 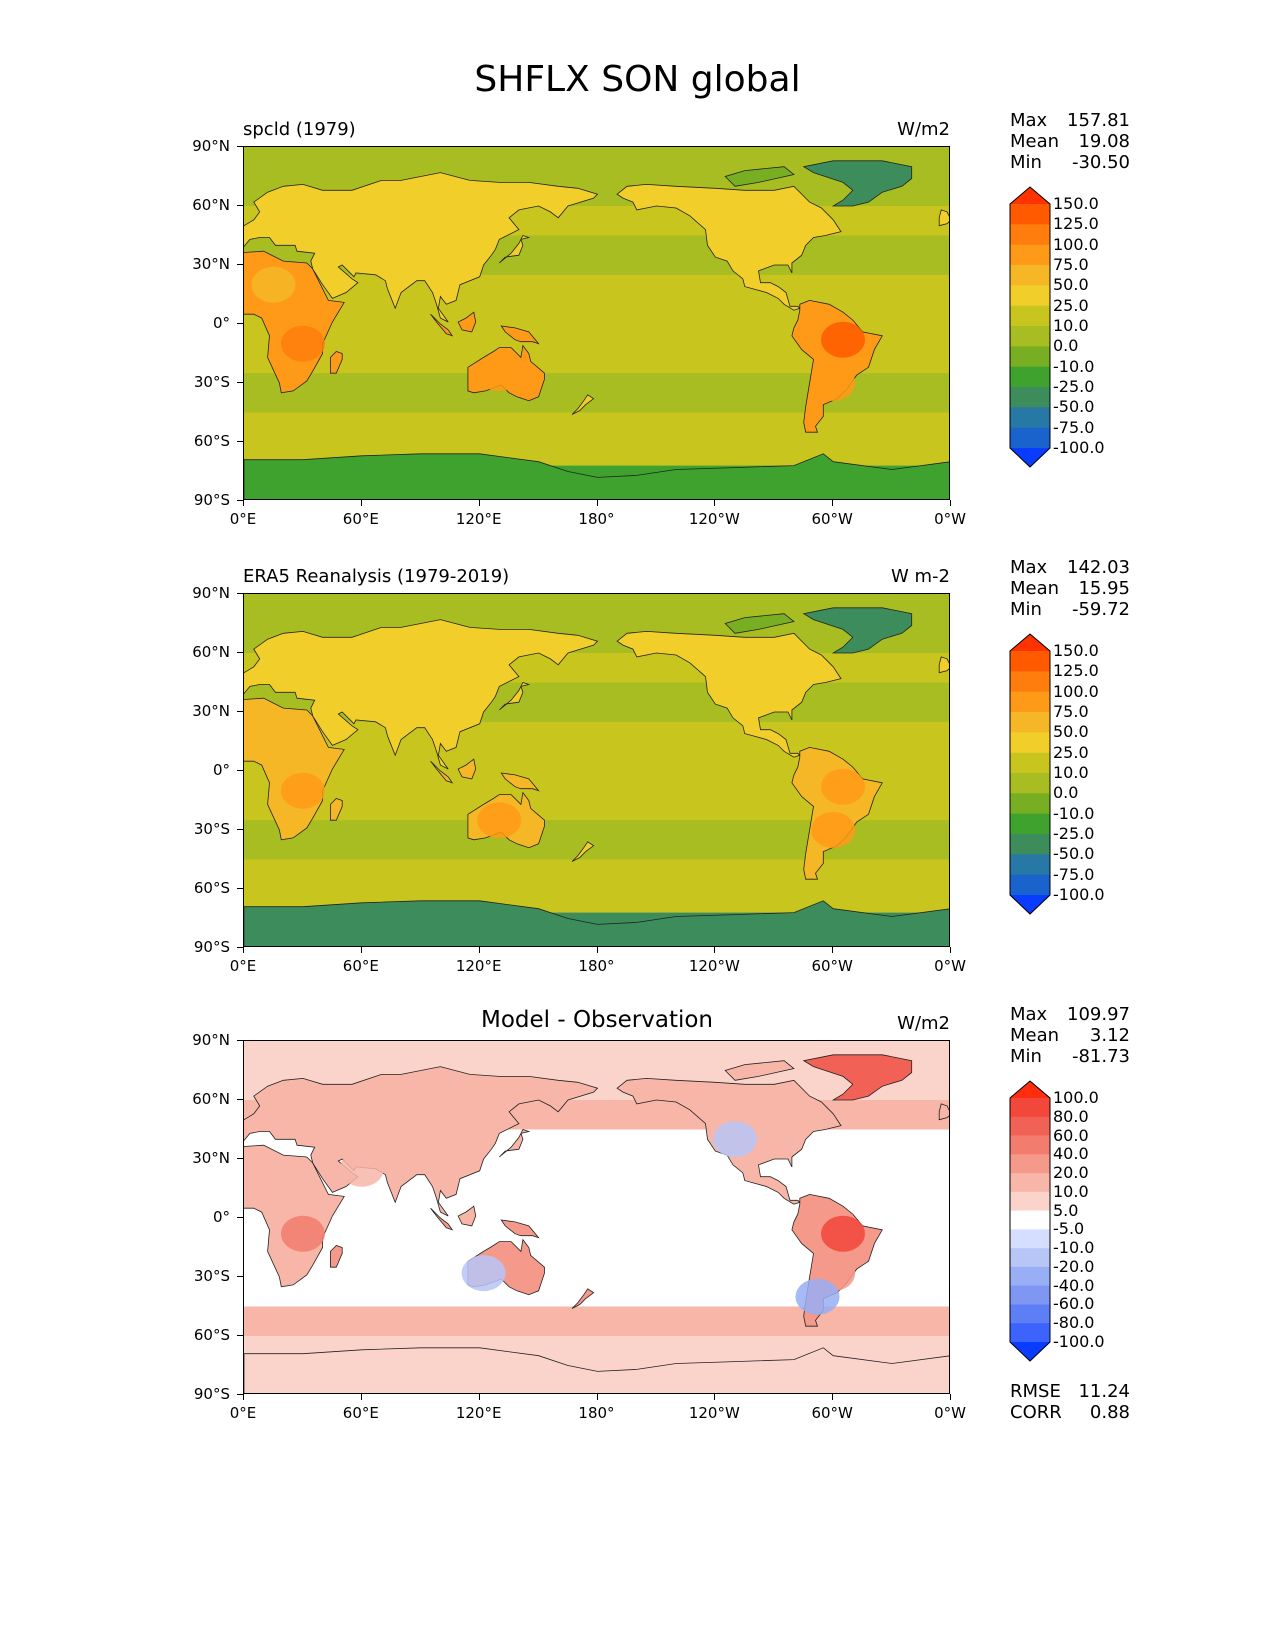 What do you see at coordinates (596, 1413) in the screenshot?
I see `x-tick-label: 180°` at bounding box center [596, 1413].